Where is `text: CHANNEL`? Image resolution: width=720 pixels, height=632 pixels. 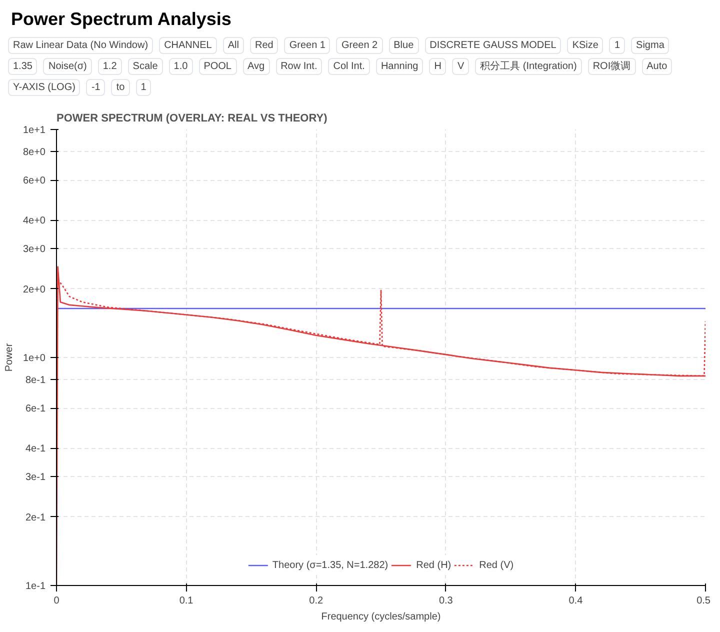
text: CHANNEL is located at coordinates (188, 45).